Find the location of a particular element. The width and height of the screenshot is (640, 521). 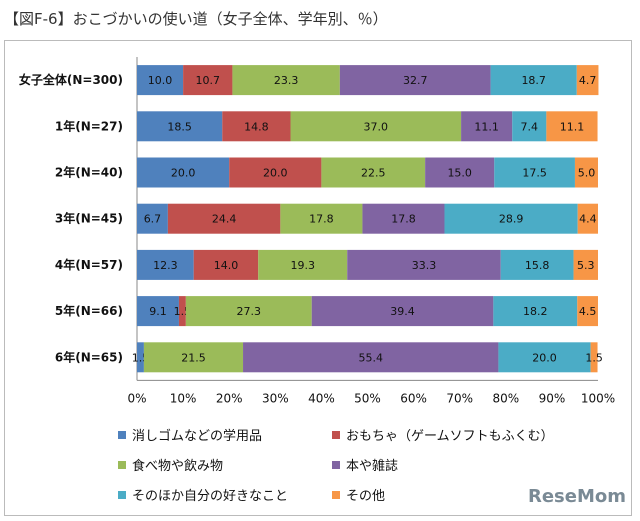

data-label: 27.3 is located at coordinates (249, 311).